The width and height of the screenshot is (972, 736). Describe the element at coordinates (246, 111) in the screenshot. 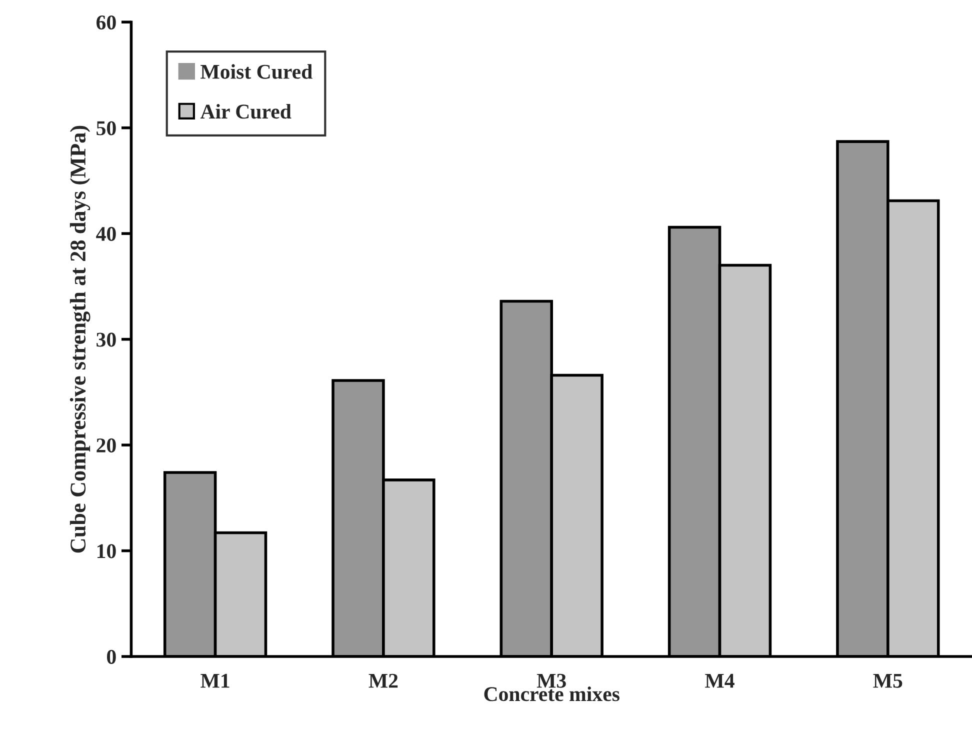

I see `legend-label: Air Cured` at that location.